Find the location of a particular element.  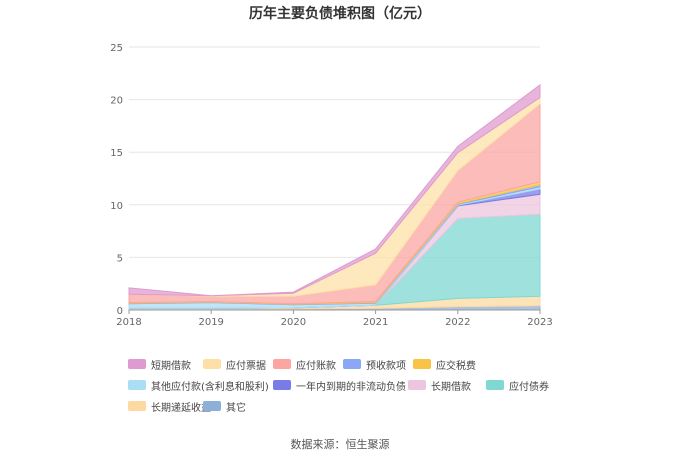

legend-item: 其它 is located at coordinates (224, 406).